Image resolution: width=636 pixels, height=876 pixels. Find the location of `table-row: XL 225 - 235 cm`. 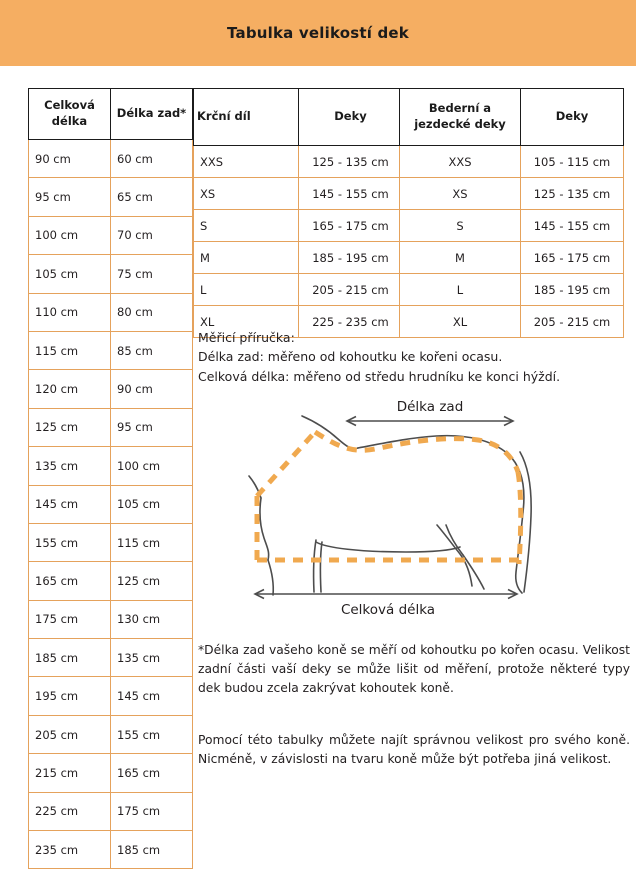

table-row: XL 225 - 235 cm is located at coordinates (298, 321).